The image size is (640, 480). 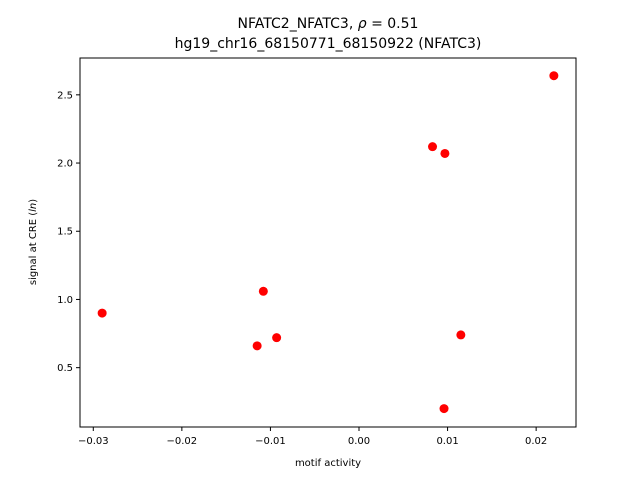 I want to click on y-axis-label-prefix: signal at CRE (, so click(x=33, y=248).